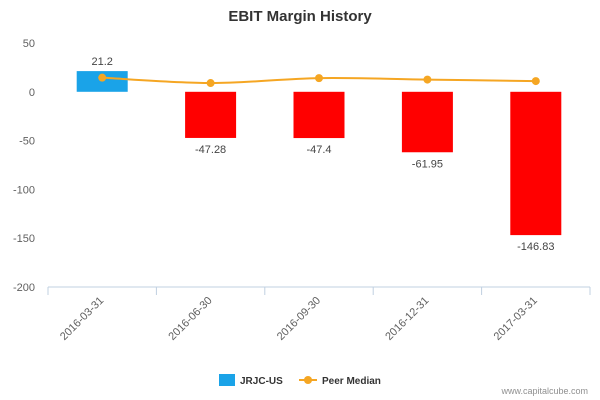 The image size is (600, 400). Describe the element at coordinates (308, 380) in the screenshot. I see `legend-swatch-peer-marker` at that location.